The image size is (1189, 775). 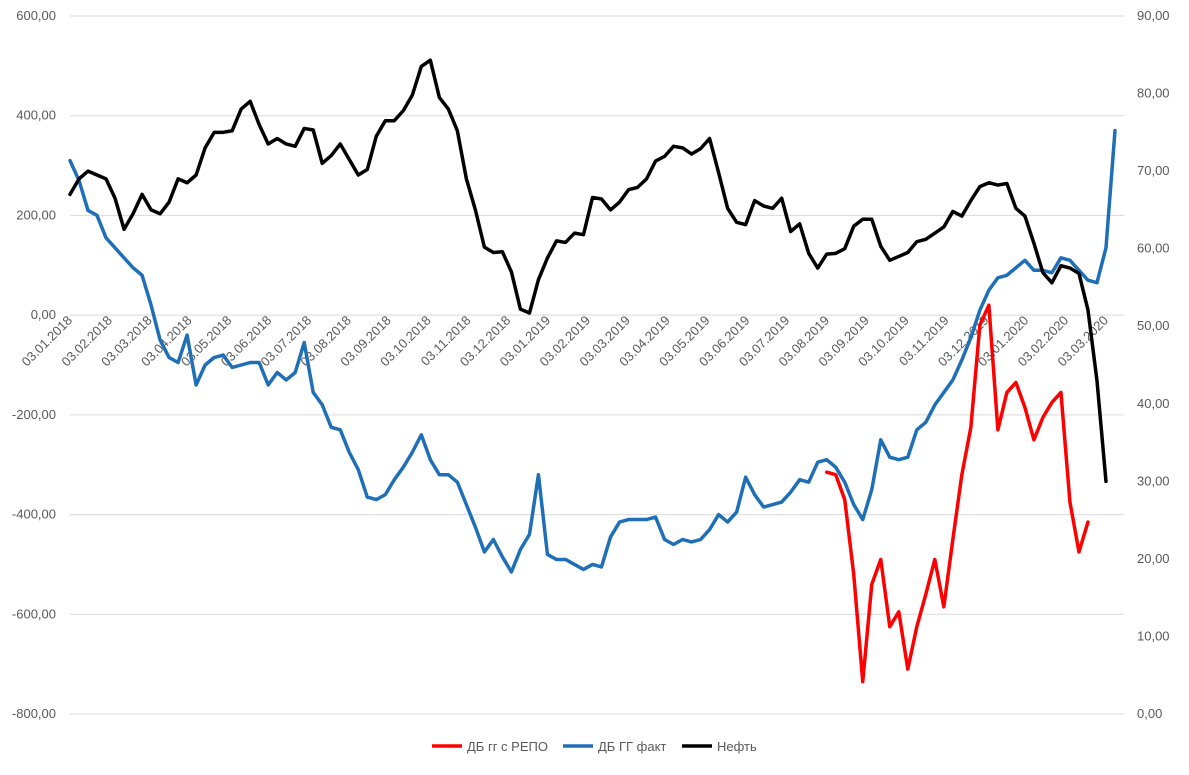 I want to click on legend-label: ДБ ГГ факт, so click(x=632, y=746).